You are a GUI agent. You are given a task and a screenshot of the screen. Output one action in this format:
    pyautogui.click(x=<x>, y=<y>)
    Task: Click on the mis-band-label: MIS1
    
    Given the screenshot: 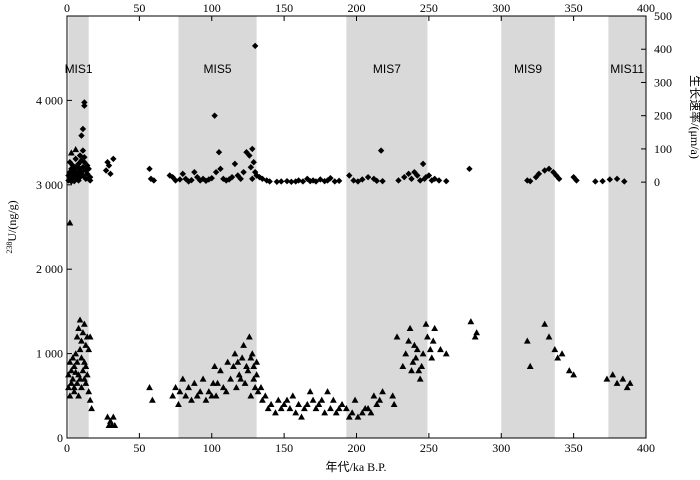 What is the action you would take?
    pyautogui.click(x=79, y=69)
    